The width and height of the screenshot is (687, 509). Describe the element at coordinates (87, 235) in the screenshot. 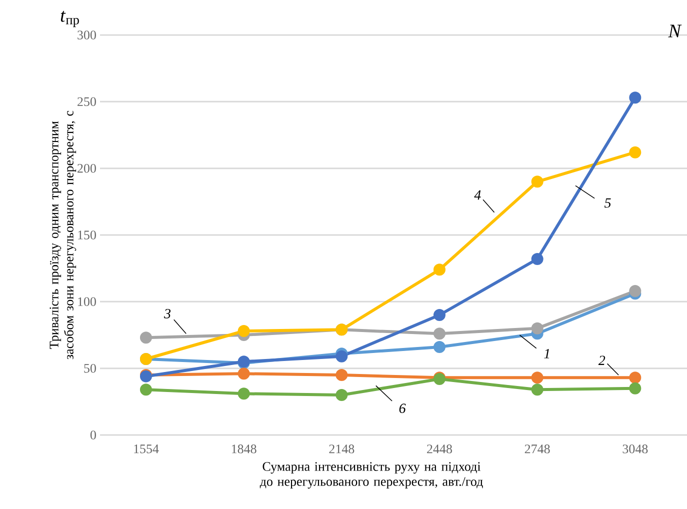

I see `y-tick-label: 150` at that location.